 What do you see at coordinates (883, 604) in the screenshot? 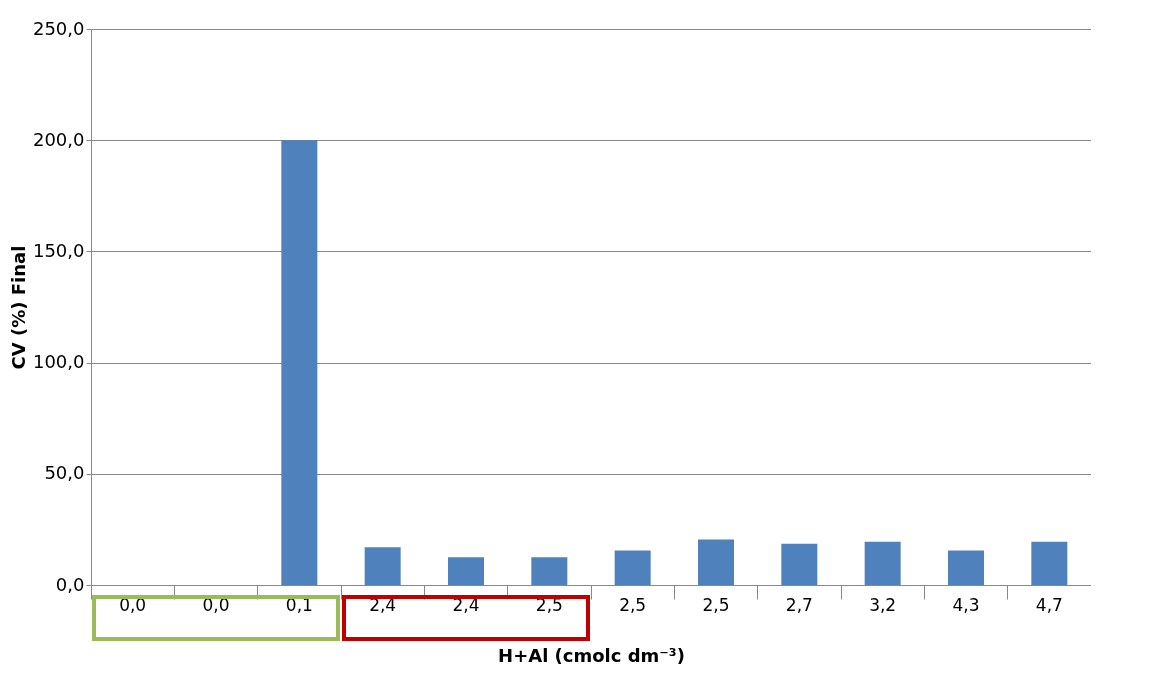
I see `x-tick-label: 3,2` at bounding box center [883, 604].